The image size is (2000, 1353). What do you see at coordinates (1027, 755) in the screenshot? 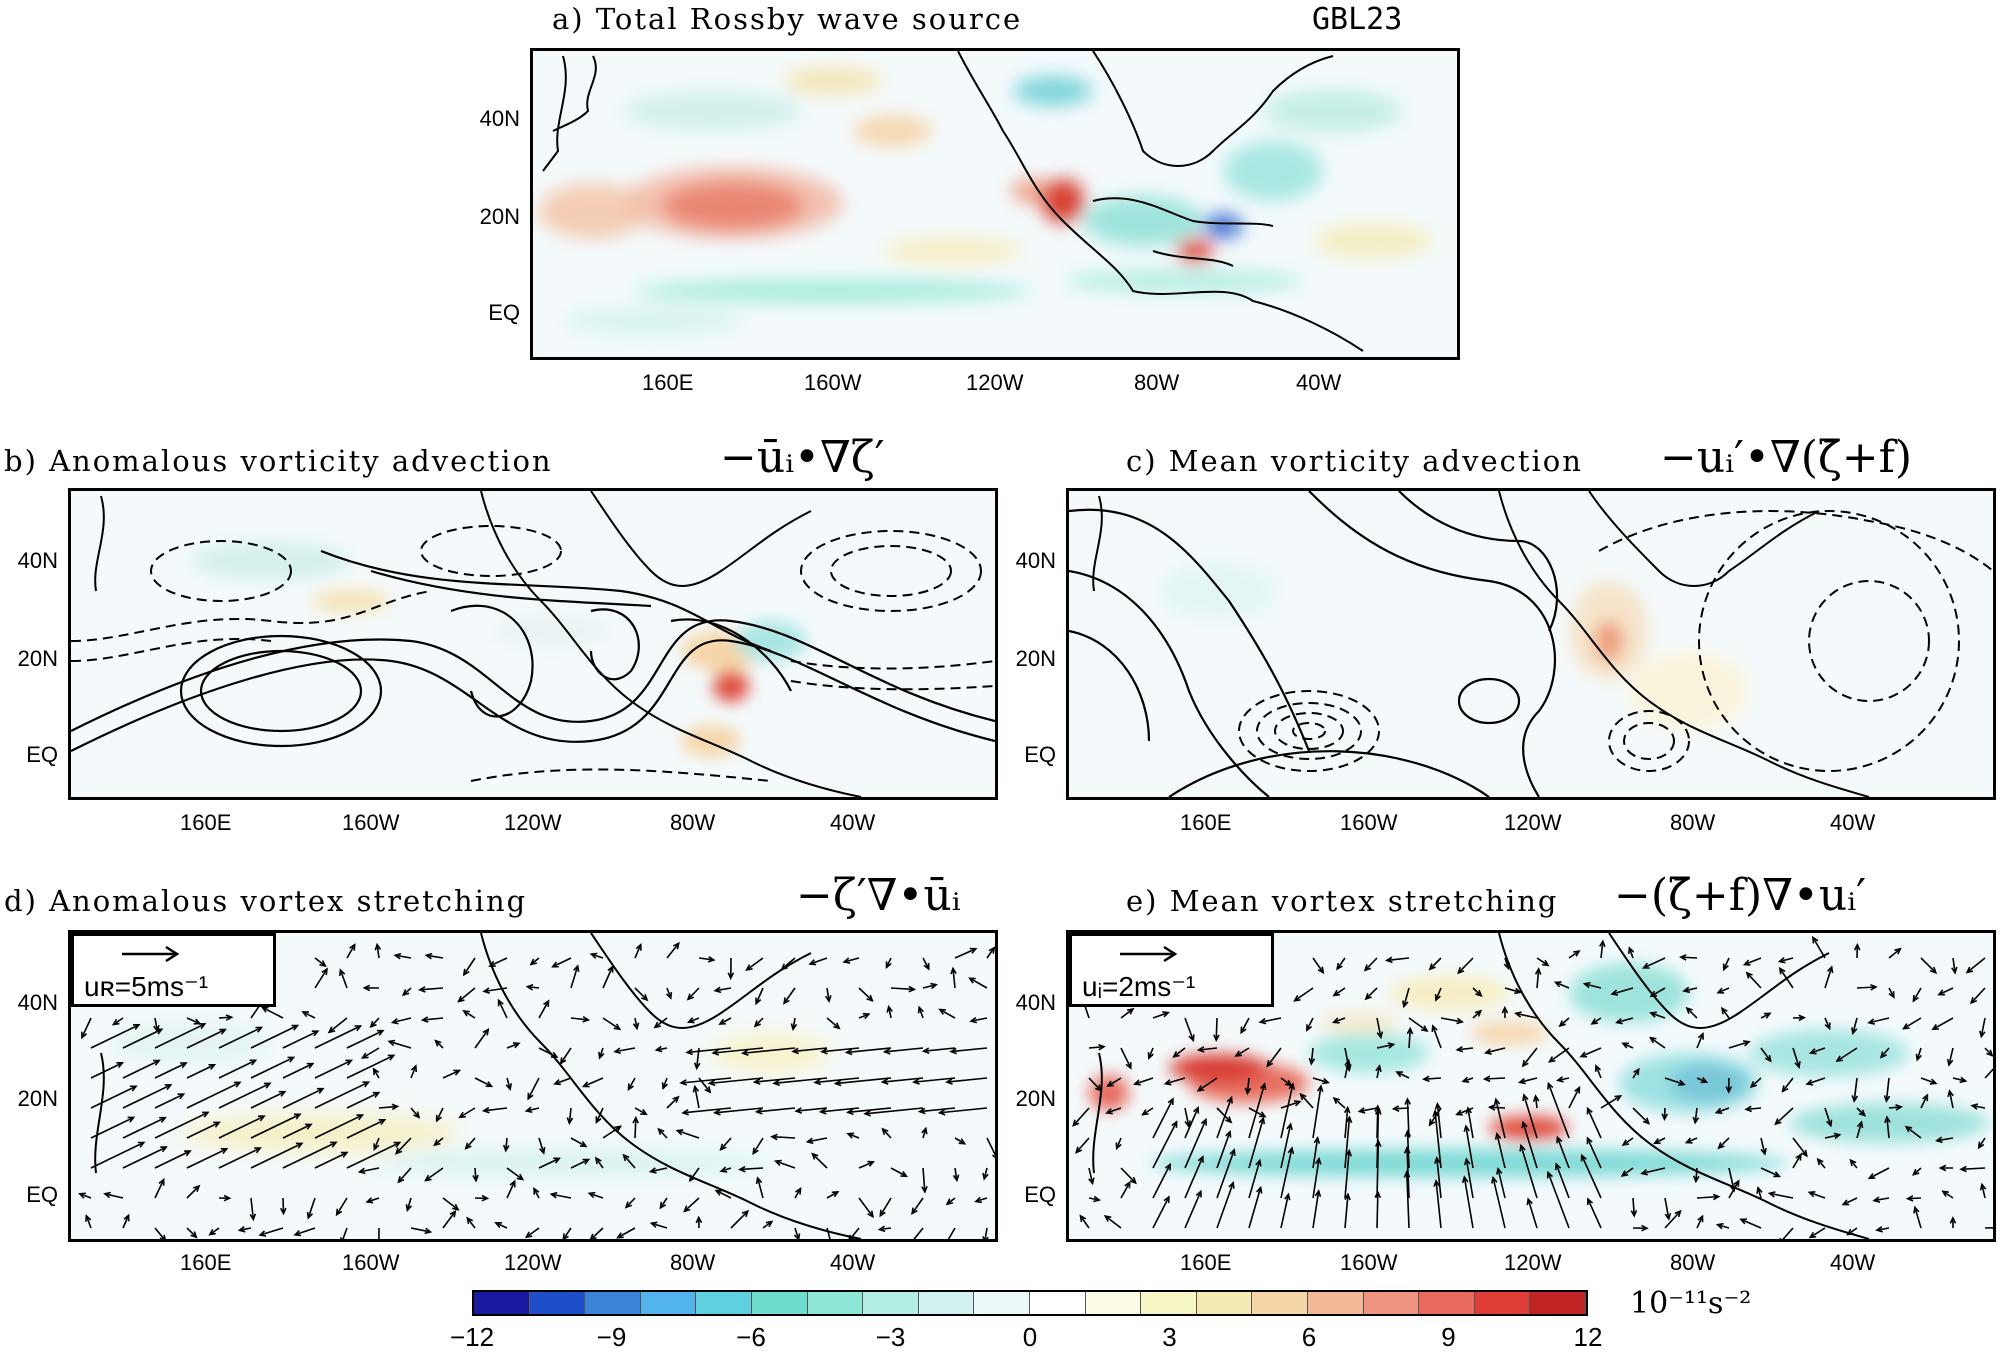
I see `c-lat-eq: EQ` at bounding box center [1027, 755].